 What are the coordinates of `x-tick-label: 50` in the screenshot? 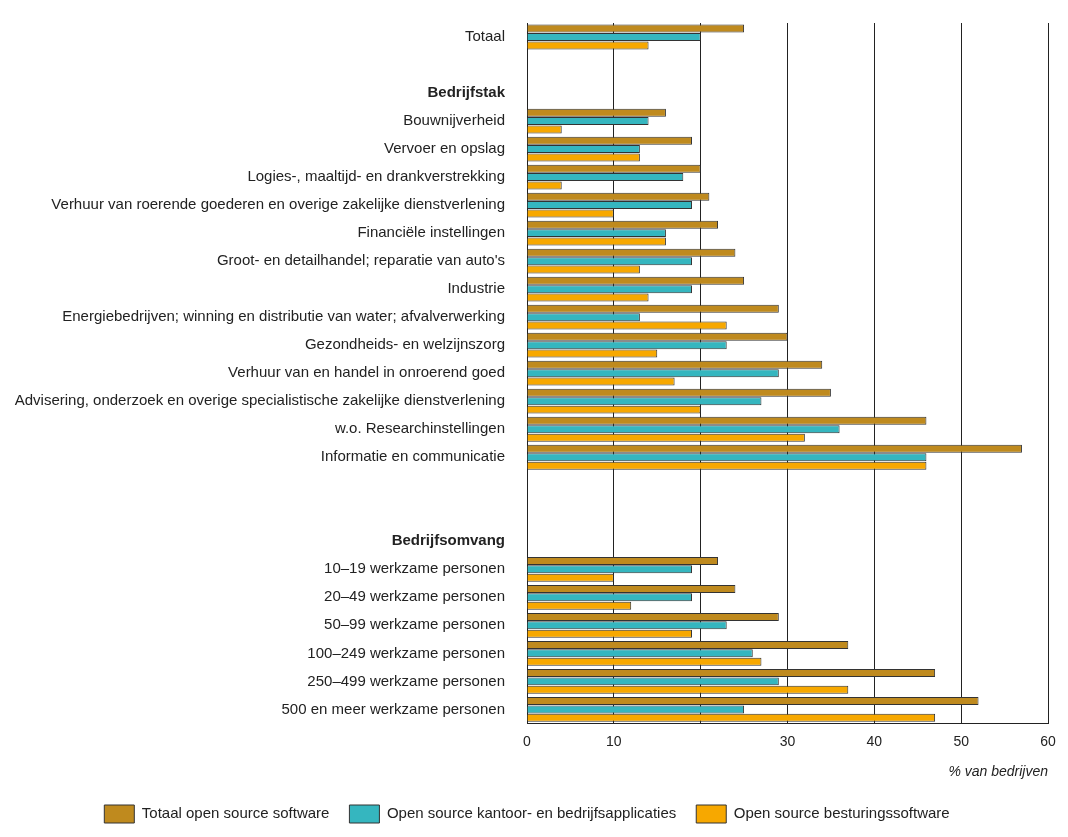 It's located at (961, 740).